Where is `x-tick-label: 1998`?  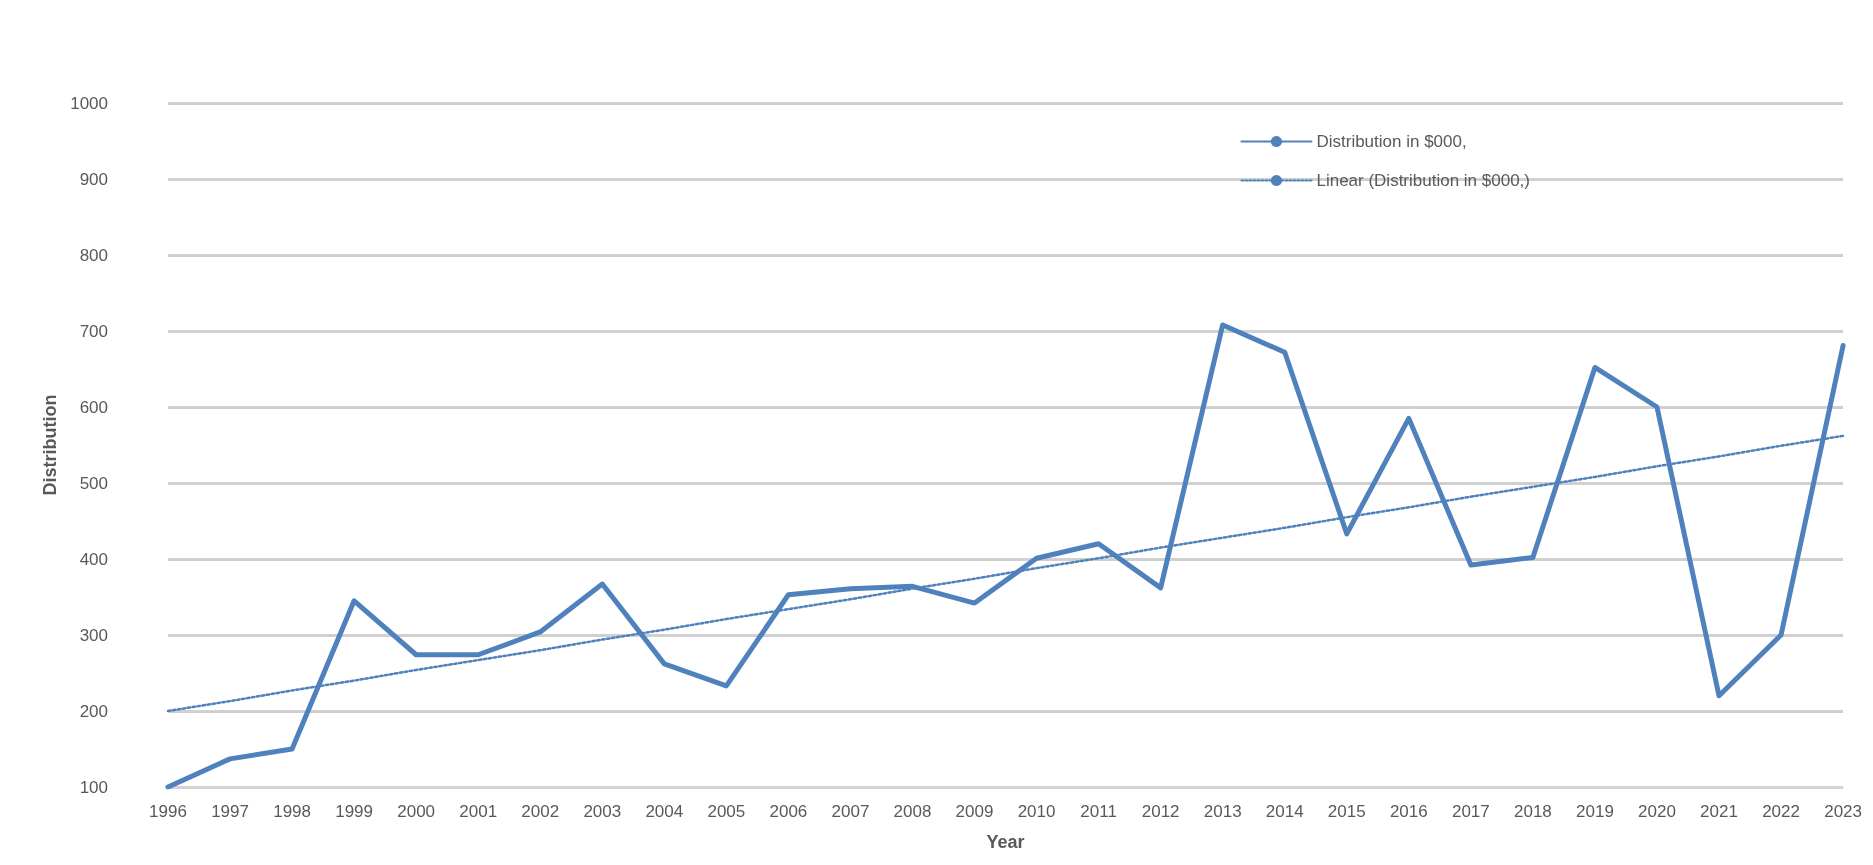 x-tick-label: 1998 is located at coordinates (292, 811).